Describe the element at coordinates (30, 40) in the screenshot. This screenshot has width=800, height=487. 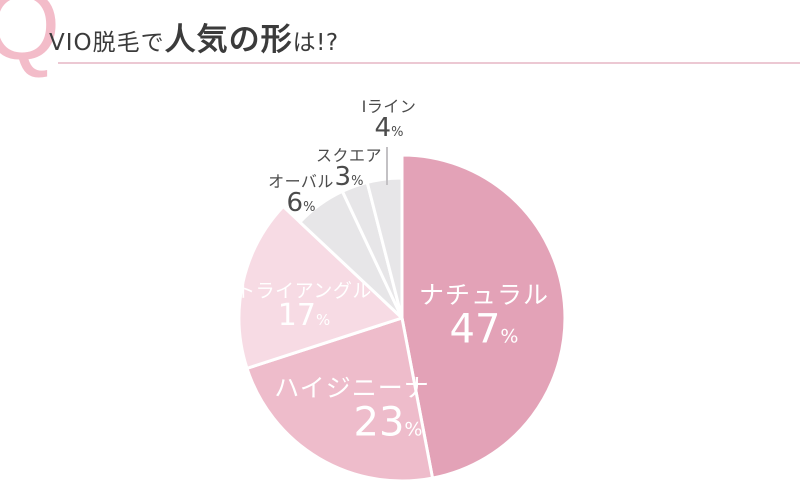
I see `question-mark-decoration: Q` at that location.